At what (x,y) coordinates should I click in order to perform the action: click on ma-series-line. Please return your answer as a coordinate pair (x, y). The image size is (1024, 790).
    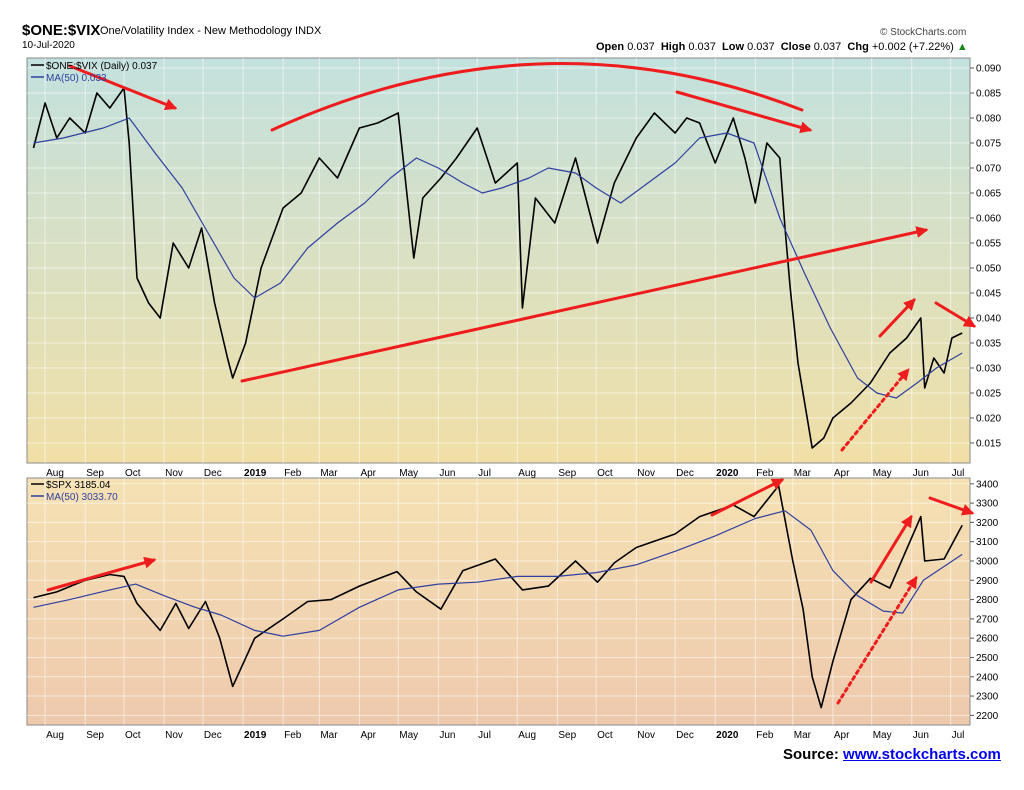
    Looking at the image, I should click on (498, 573).